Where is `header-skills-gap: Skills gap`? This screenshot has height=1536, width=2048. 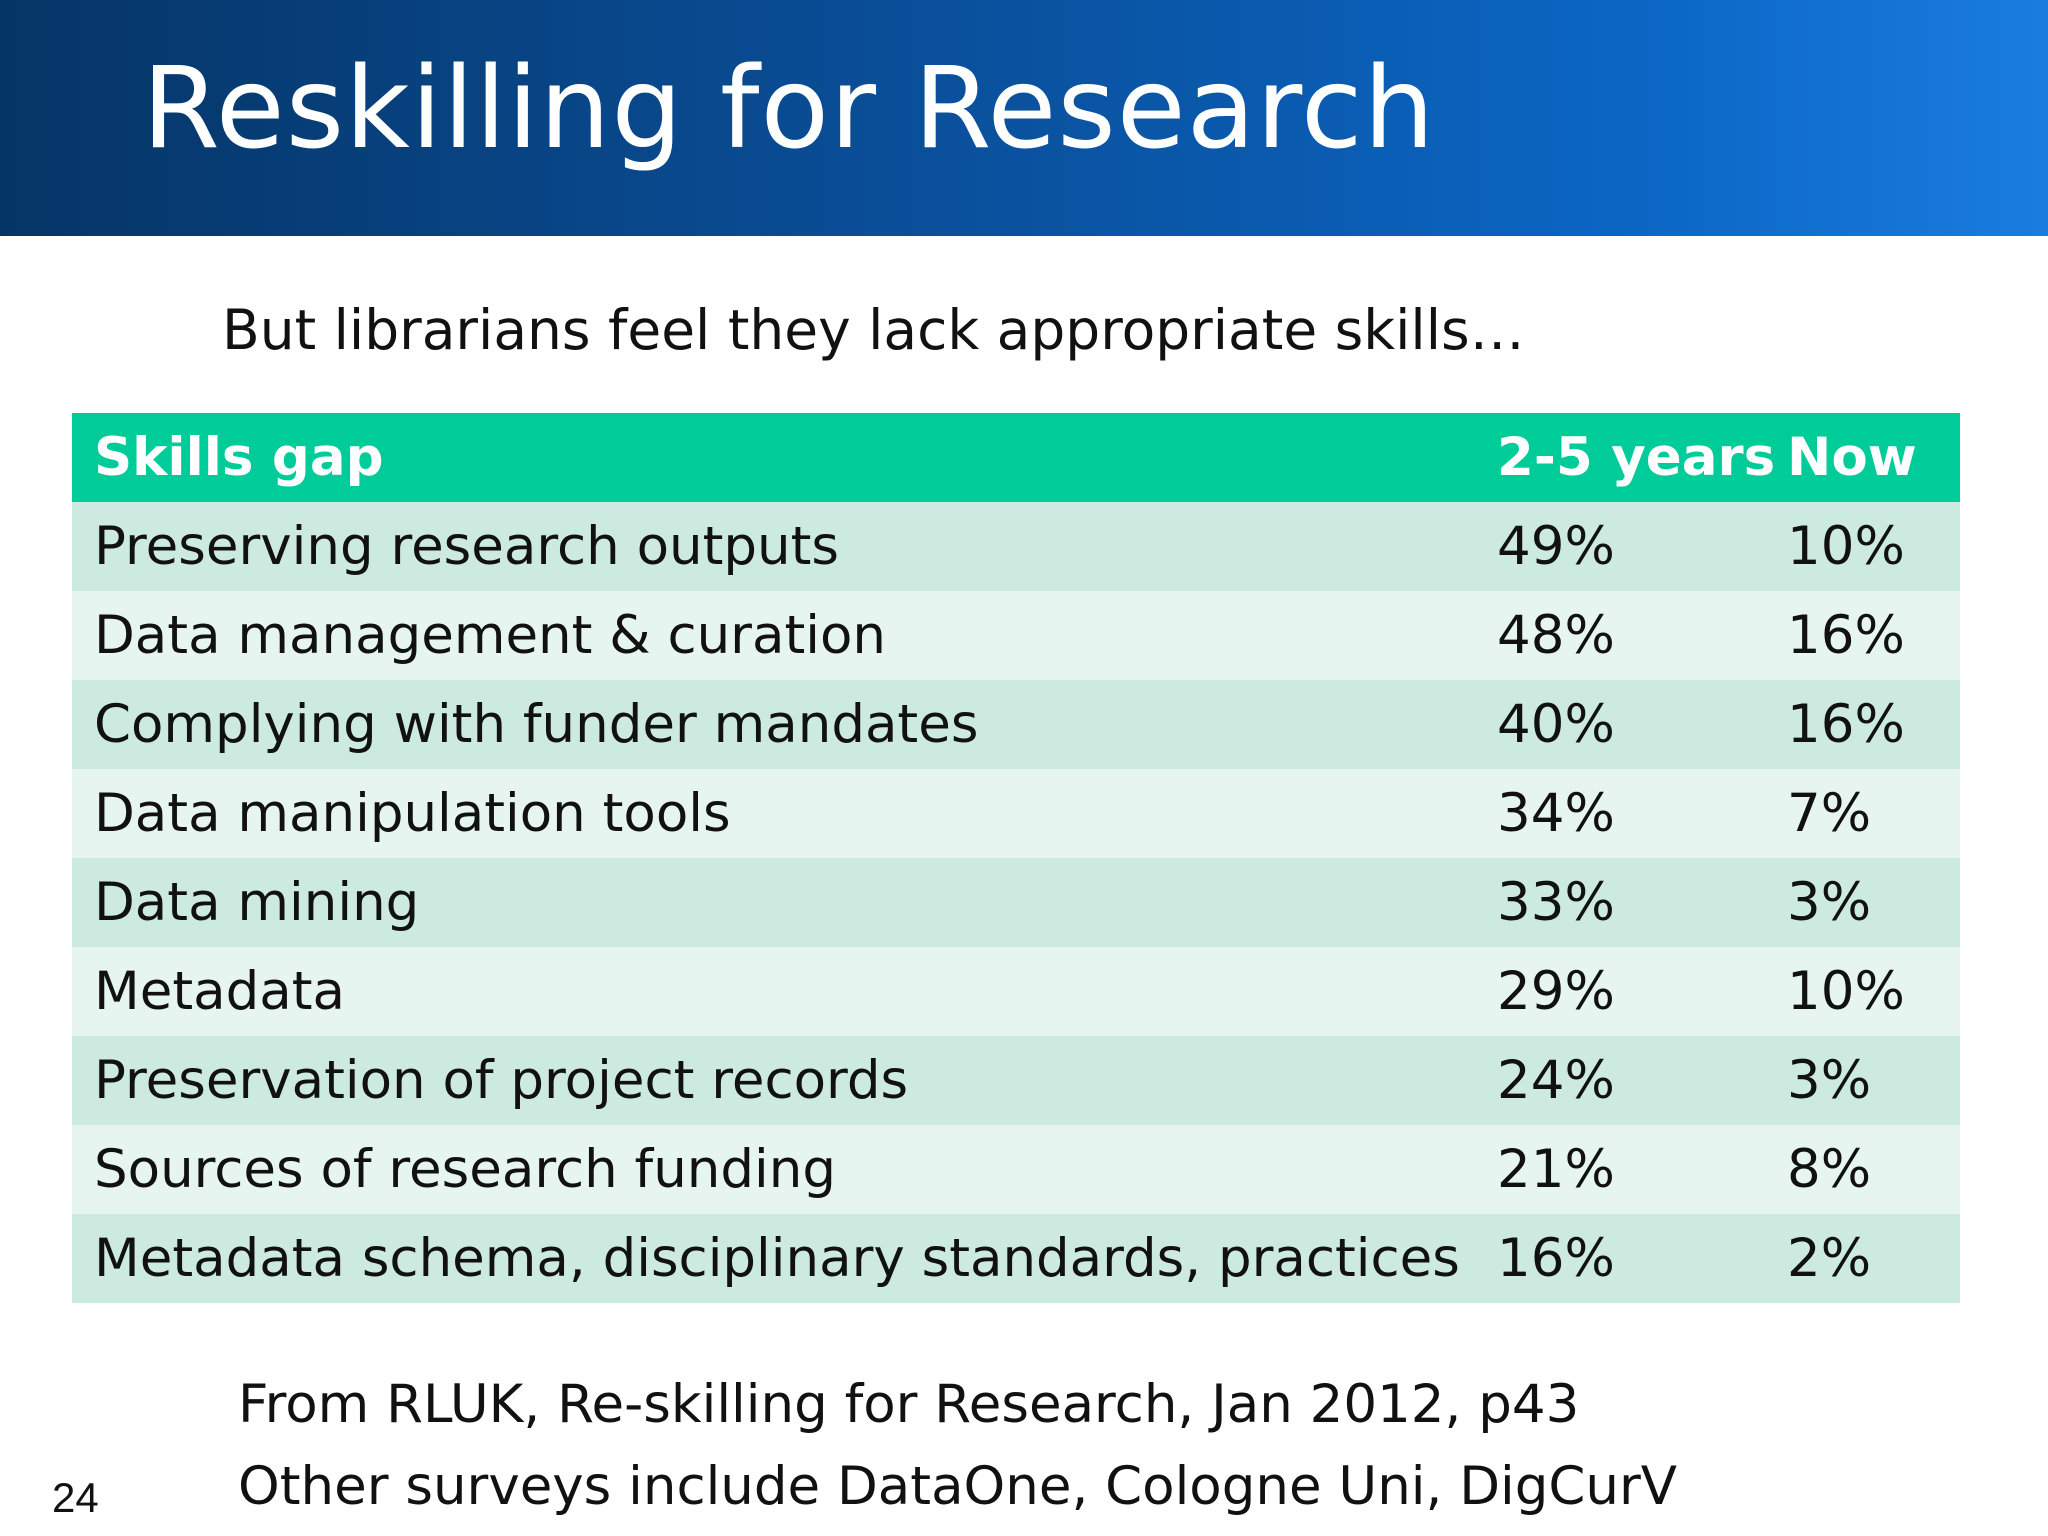 header-skills-gap: Skills gap is located at coordinates (239, 457).